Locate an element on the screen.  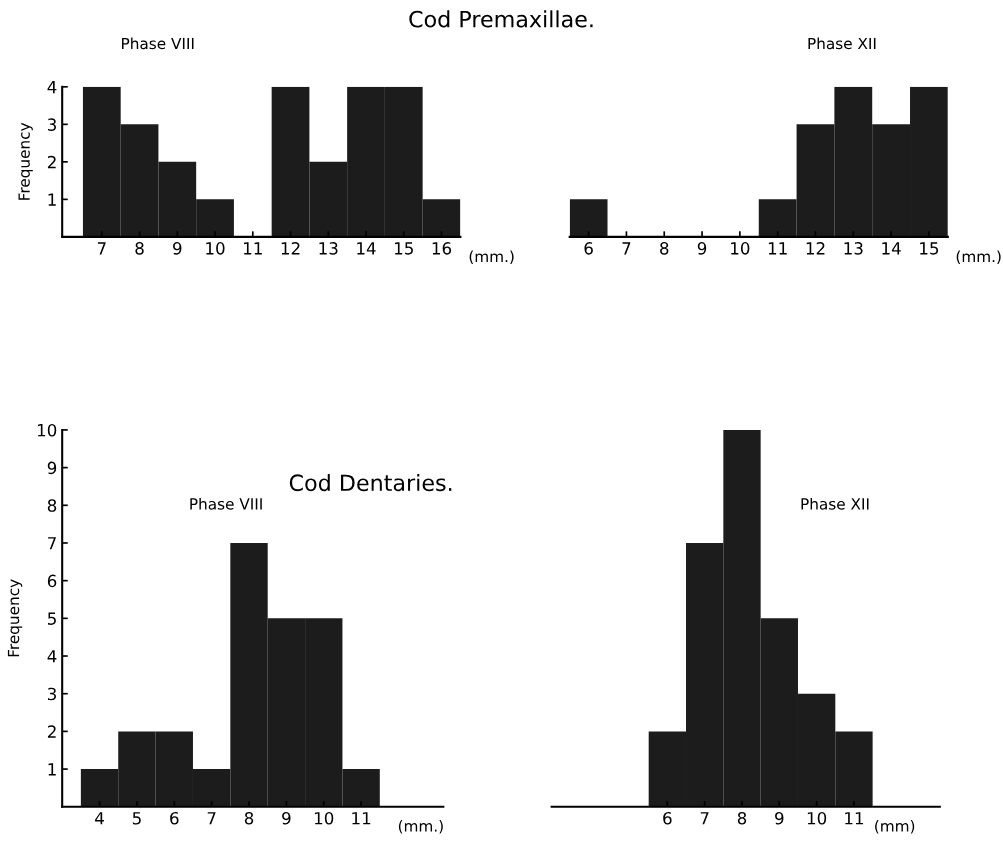
y-tick-label: 6 is located at coordinates (52, 581).